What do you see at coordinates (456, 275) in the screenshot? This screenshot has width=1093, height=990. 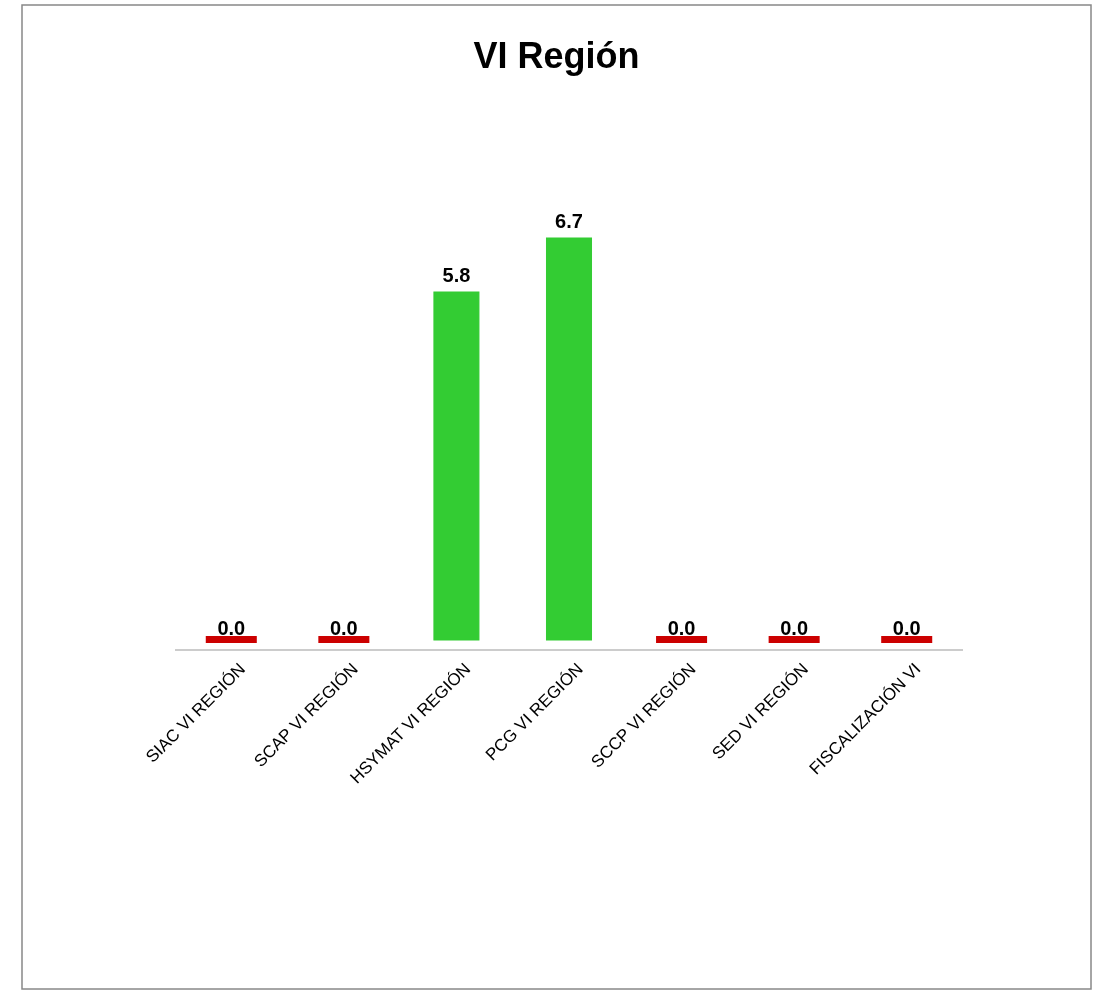 I see `data-label: 5.8` at bounding box center [456, 275].